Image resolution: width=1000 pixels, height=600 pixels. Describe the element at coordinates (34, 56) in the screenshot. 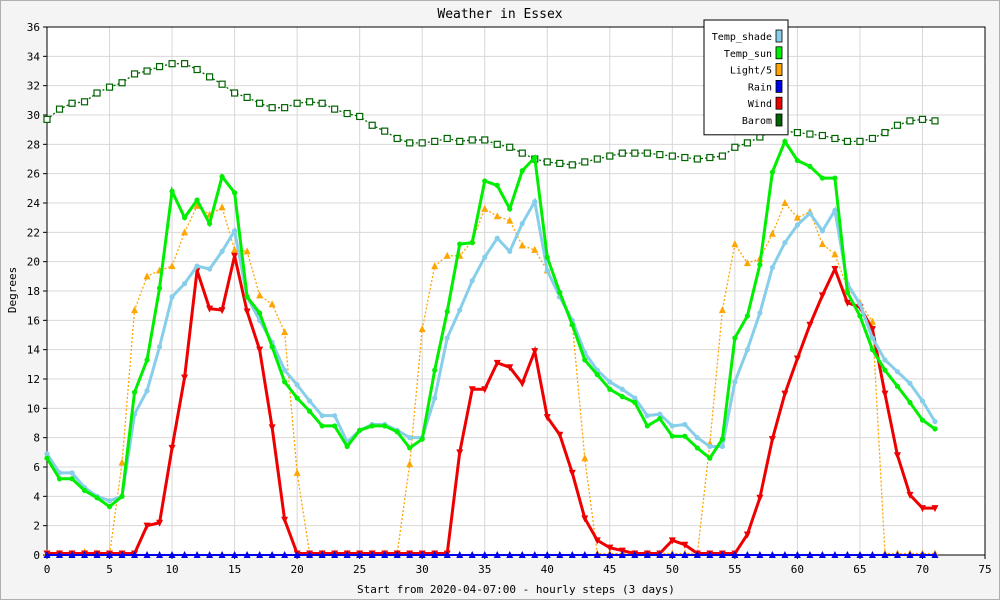

I see `y-tick-label: 34` at that location.